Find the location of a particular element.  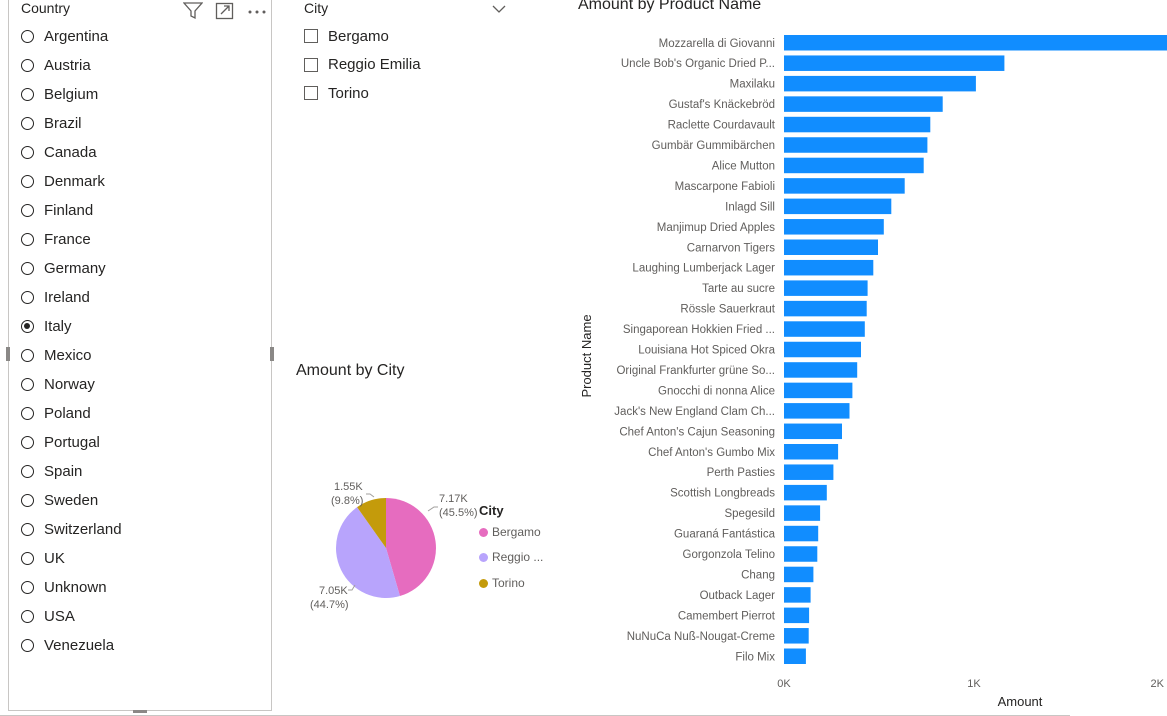

country-option-switzerland: Switzerland is located at coordinates (71, 529).